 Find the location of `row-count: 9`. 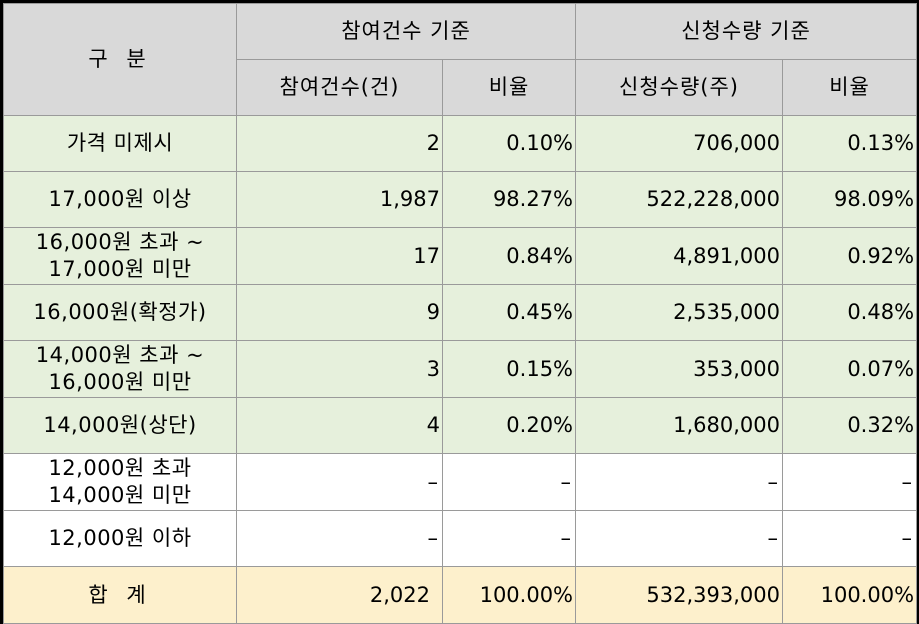

row-count: 9 is located at coordinates (339, 312).